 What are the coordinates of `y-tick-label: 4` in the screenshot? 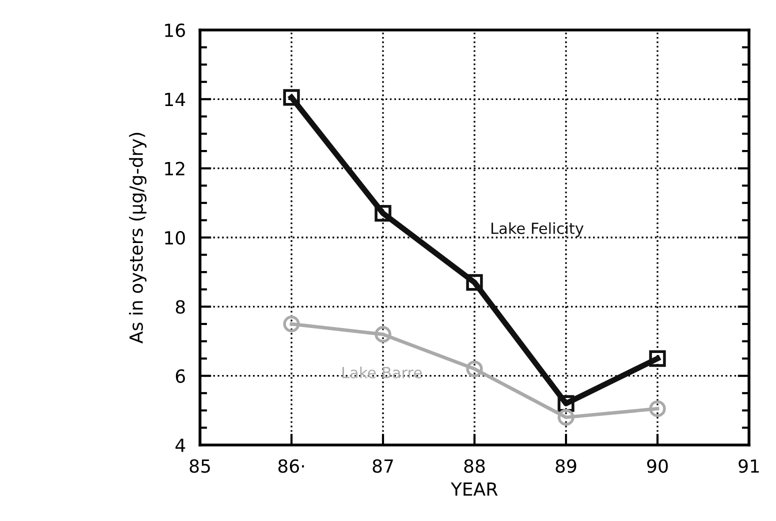 It's located at (181, 445).